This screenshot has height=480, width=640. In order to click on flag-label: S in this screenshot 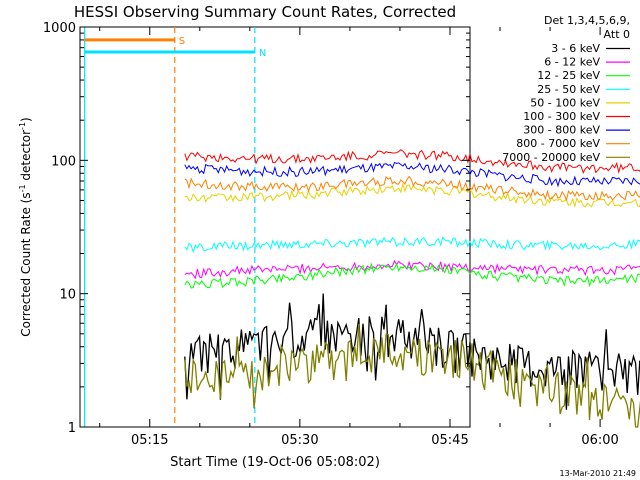, I will do `click(182, 41)`.